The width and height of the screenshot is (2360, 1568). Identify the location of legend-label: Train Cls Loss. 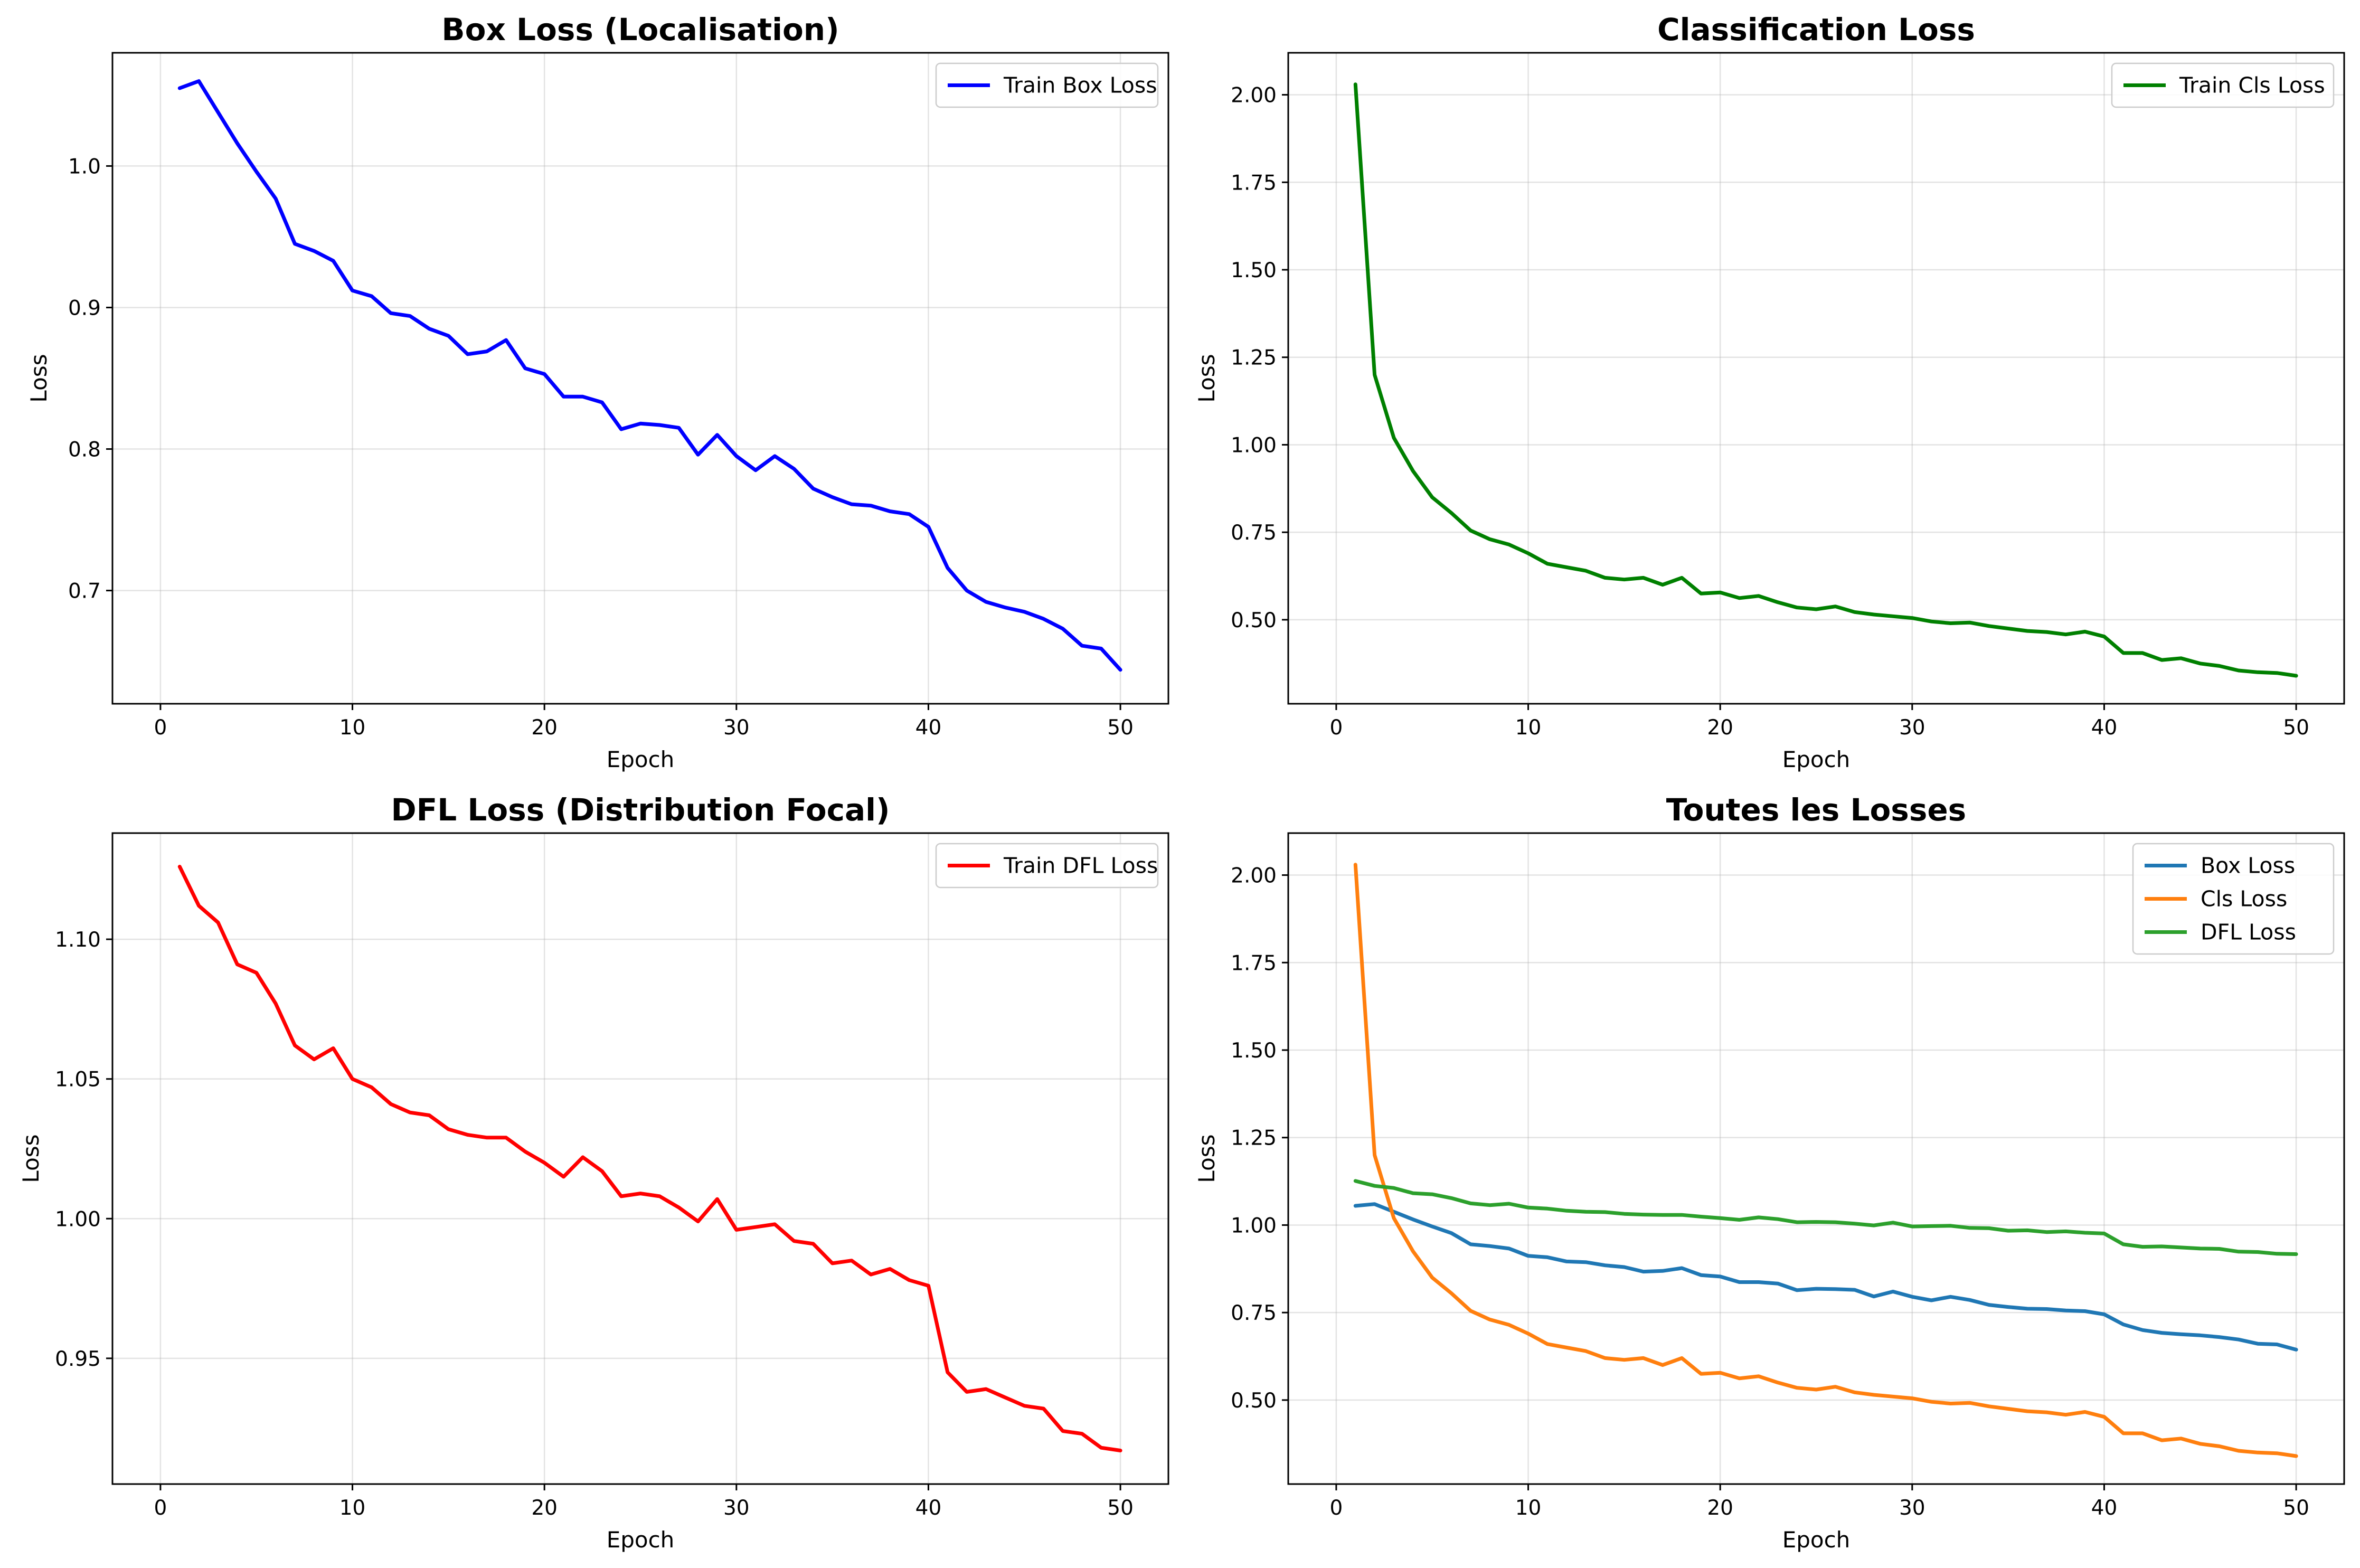
(2252, 85).